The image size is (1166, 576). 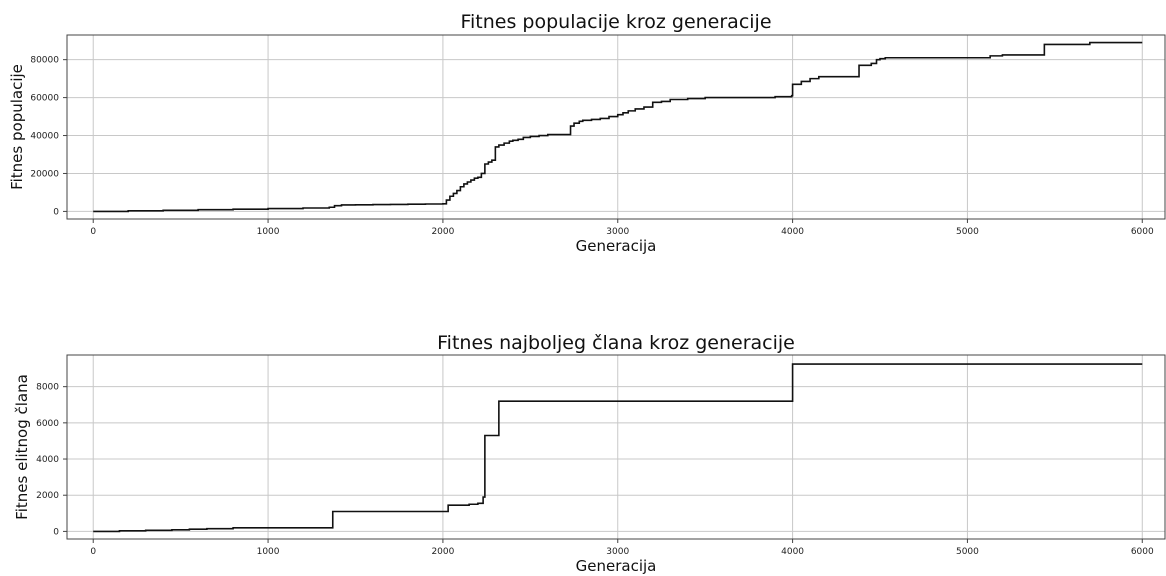 What do you see at coordinates (47, 496) in the screenshot?
I see `y-tick-label: 2000` at bounding box center [47, 496].